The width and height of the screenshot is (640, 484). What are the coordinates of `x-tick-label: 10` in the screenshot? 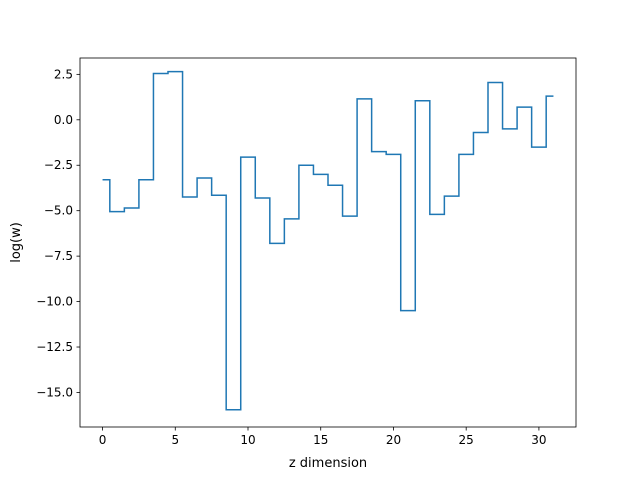 It's located at (247, 440).